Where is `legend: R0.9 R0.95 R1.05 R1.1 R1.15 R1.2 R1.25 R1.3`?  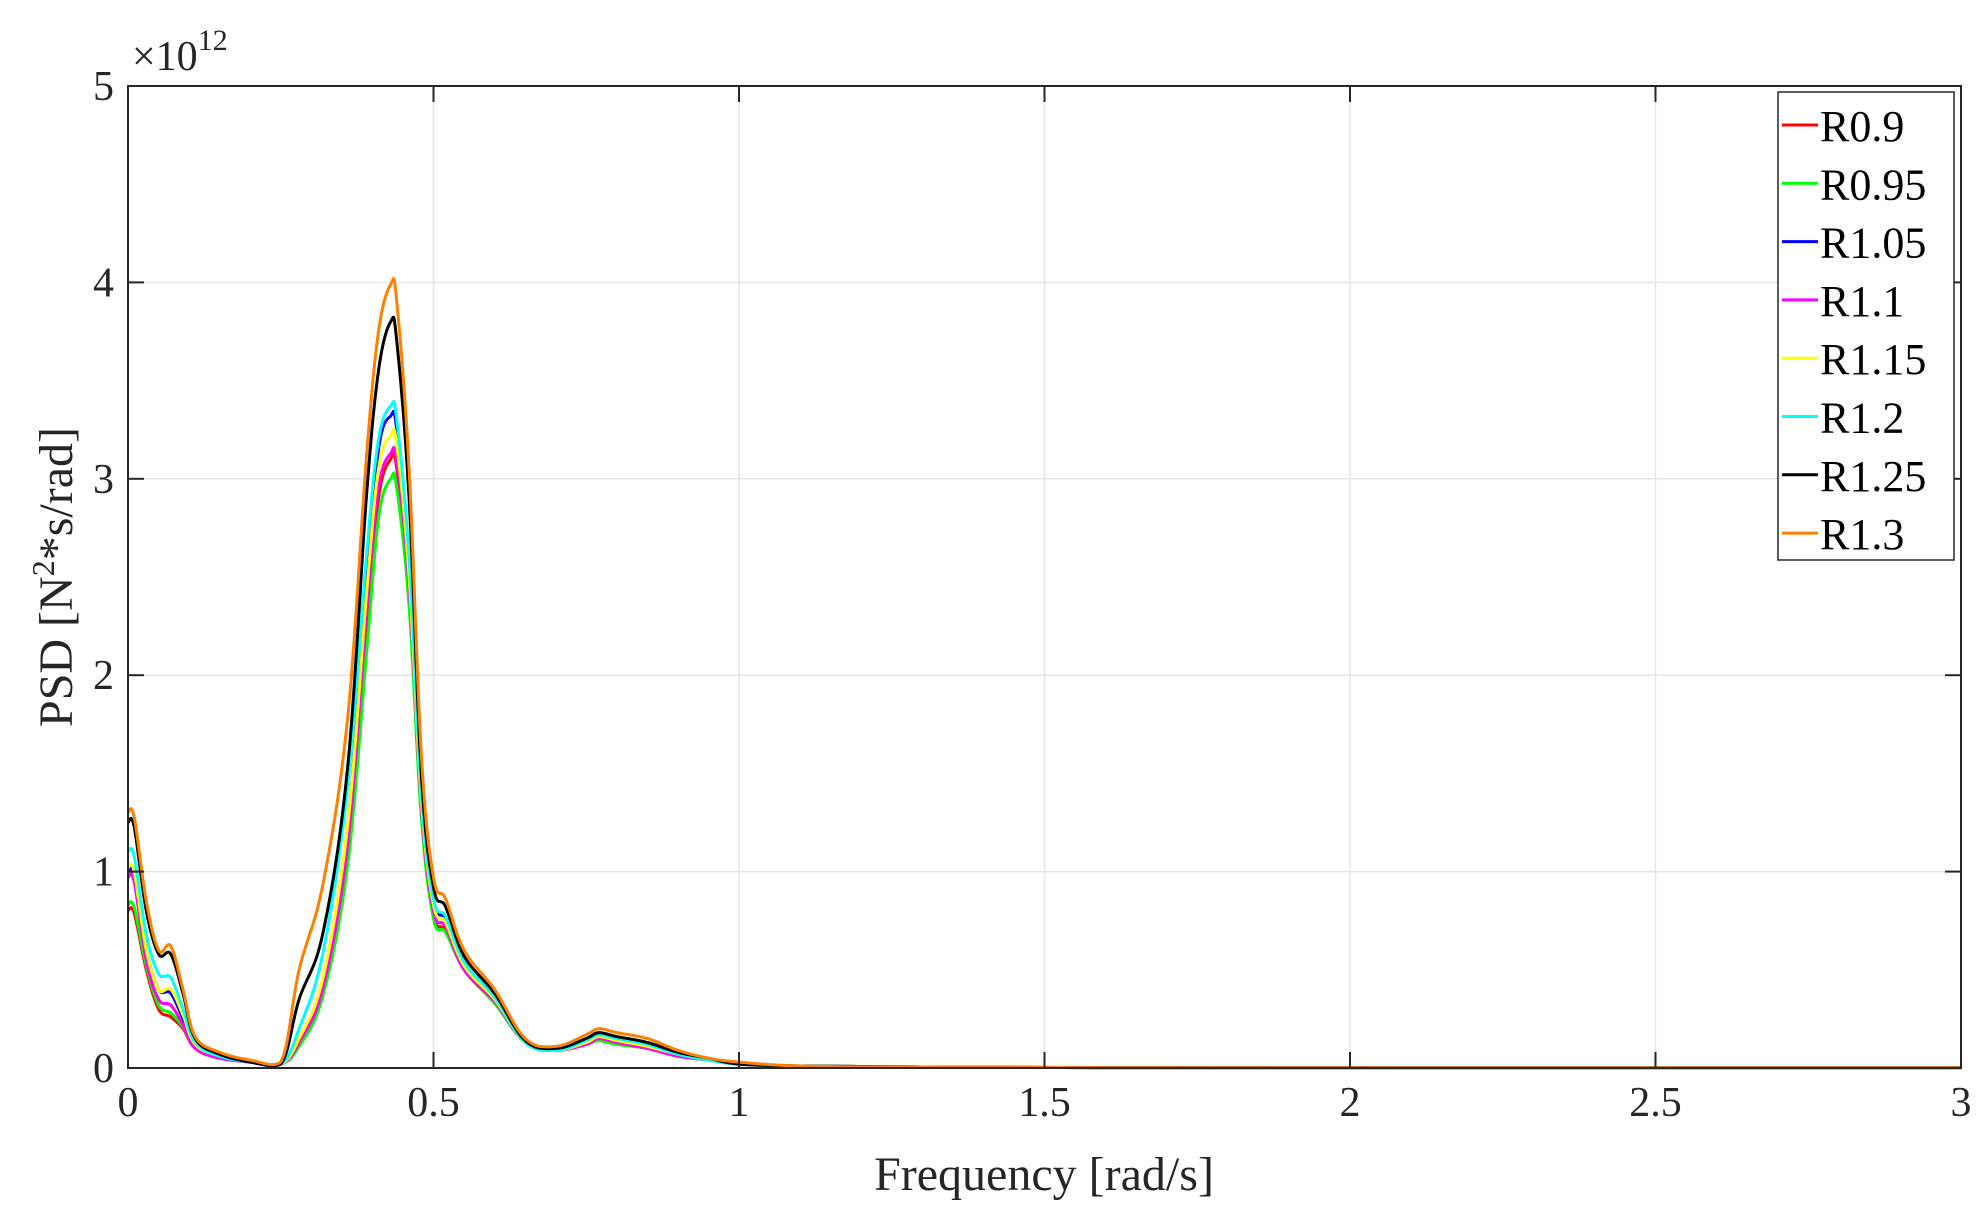
legend: R0.9 R0.95 R1.05 R1.1 R1.15 R1.2 R1.25 R1.3 is located at coordinates (1866, 326).